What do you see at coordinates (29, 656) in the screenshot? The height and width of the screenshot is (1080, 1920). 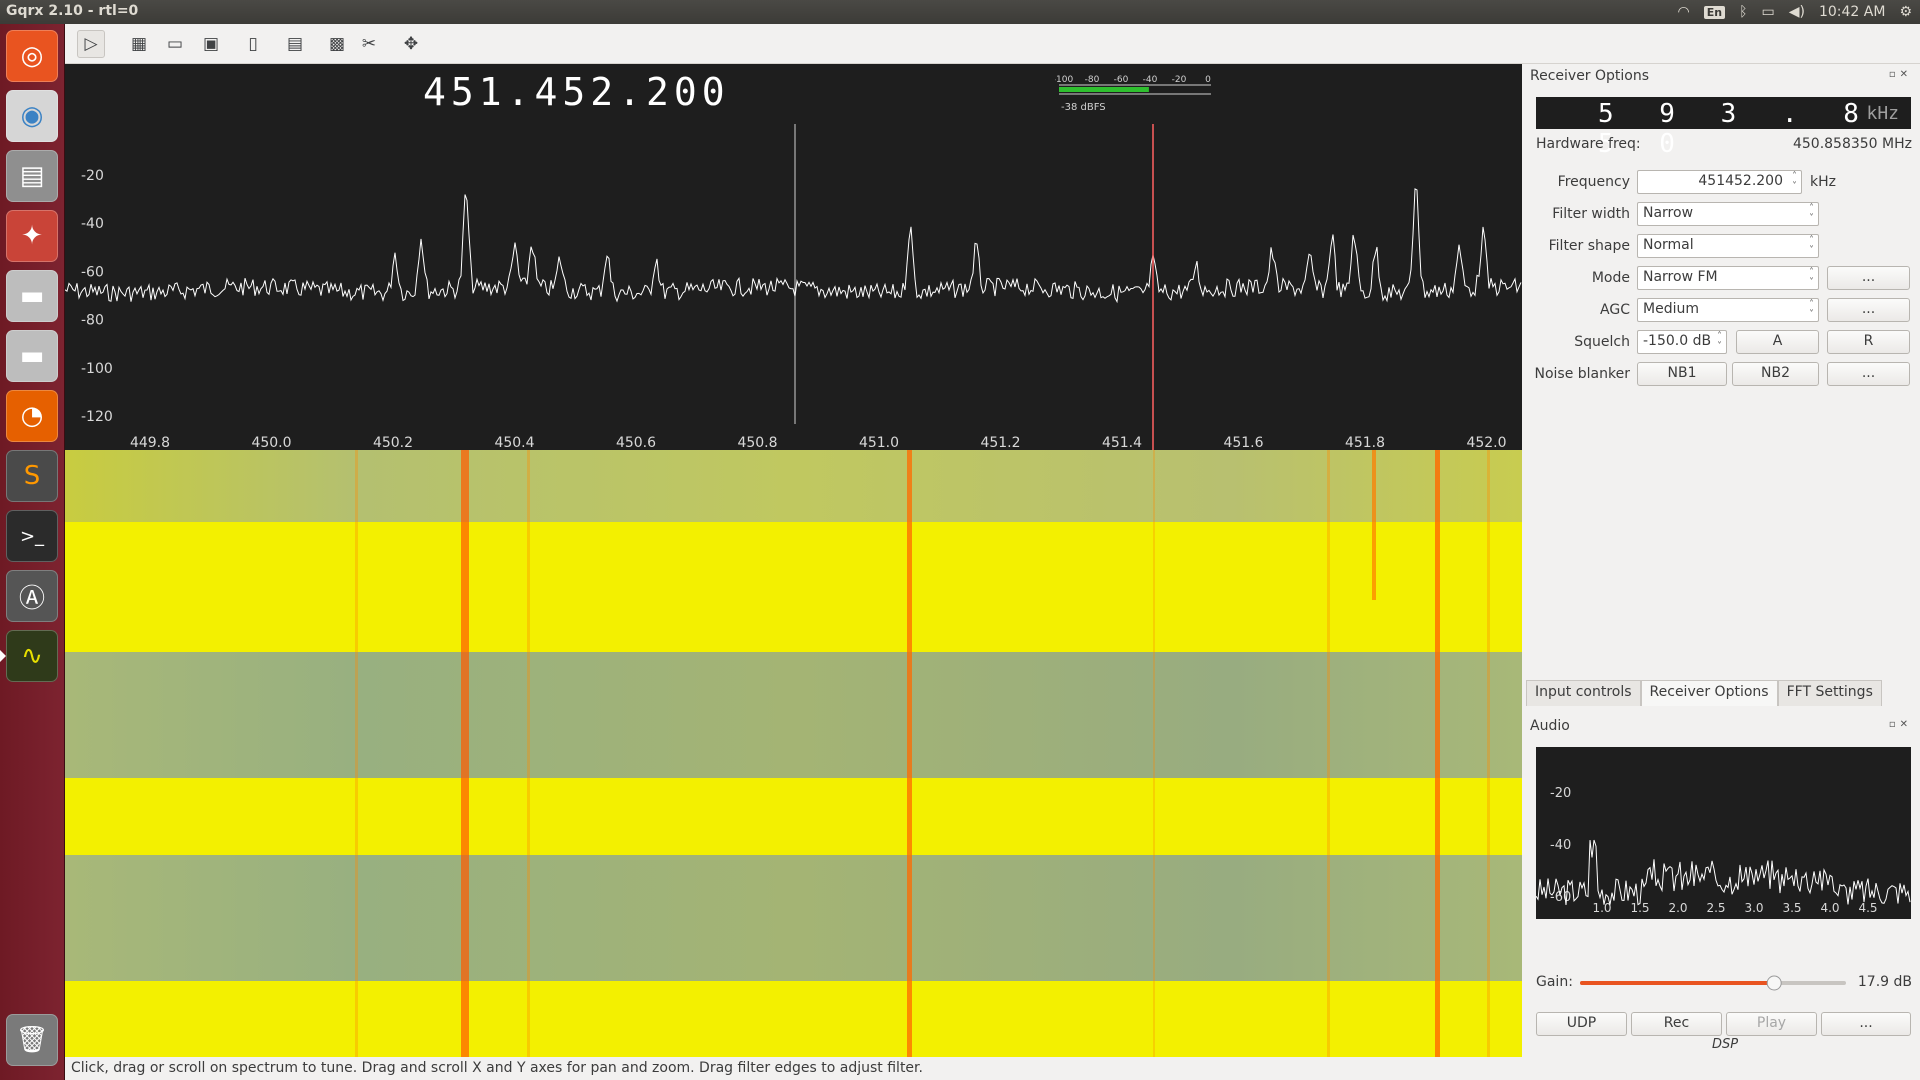 I see `signal-monitor-icon: ∿` at bounding box center [29, 656].